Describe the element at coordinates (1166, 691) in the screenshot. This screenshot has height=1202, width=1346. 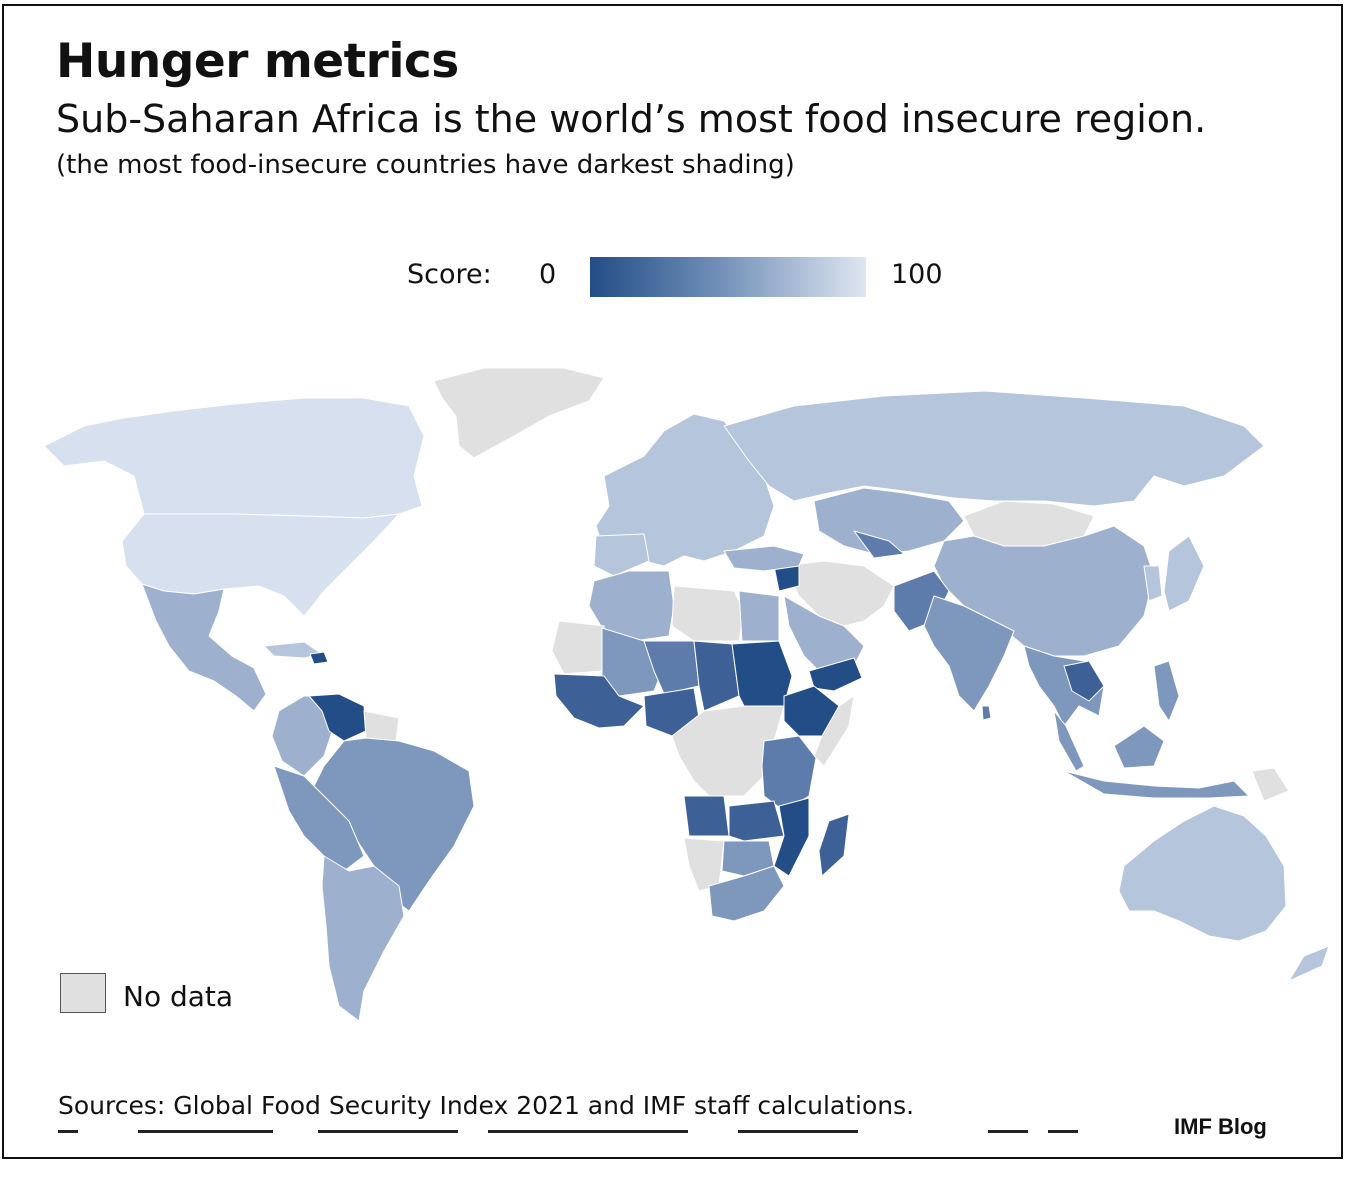
I see `region-philippines` at that location.